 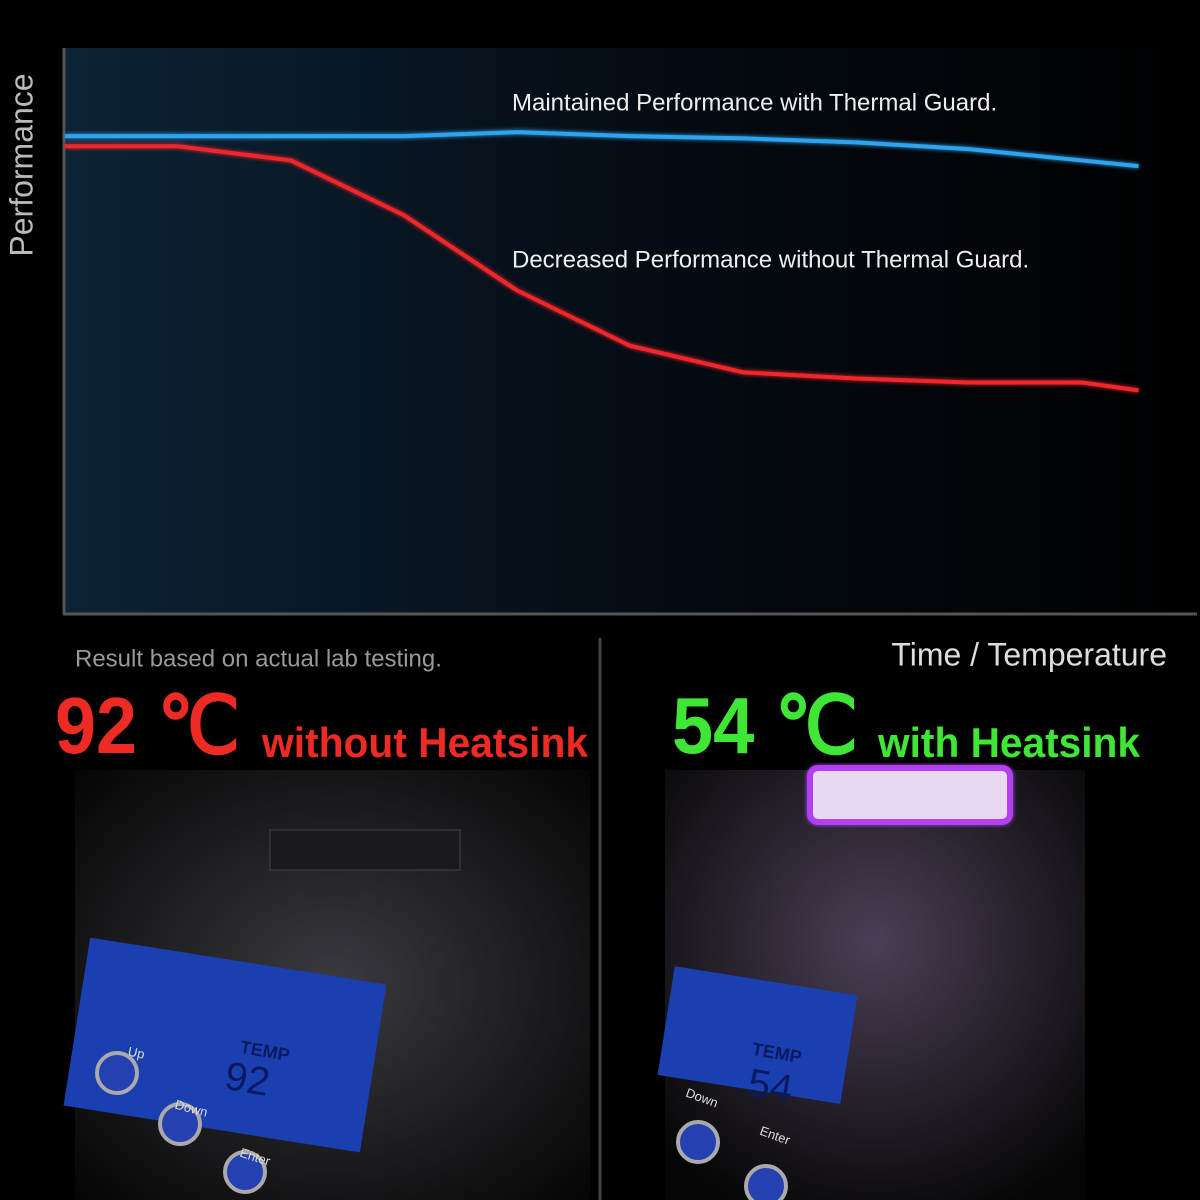 What do you see at coordinates (247, 1079) in the screenshot?
I see `lcd-value: 92` at bounding box center [247, 1079].